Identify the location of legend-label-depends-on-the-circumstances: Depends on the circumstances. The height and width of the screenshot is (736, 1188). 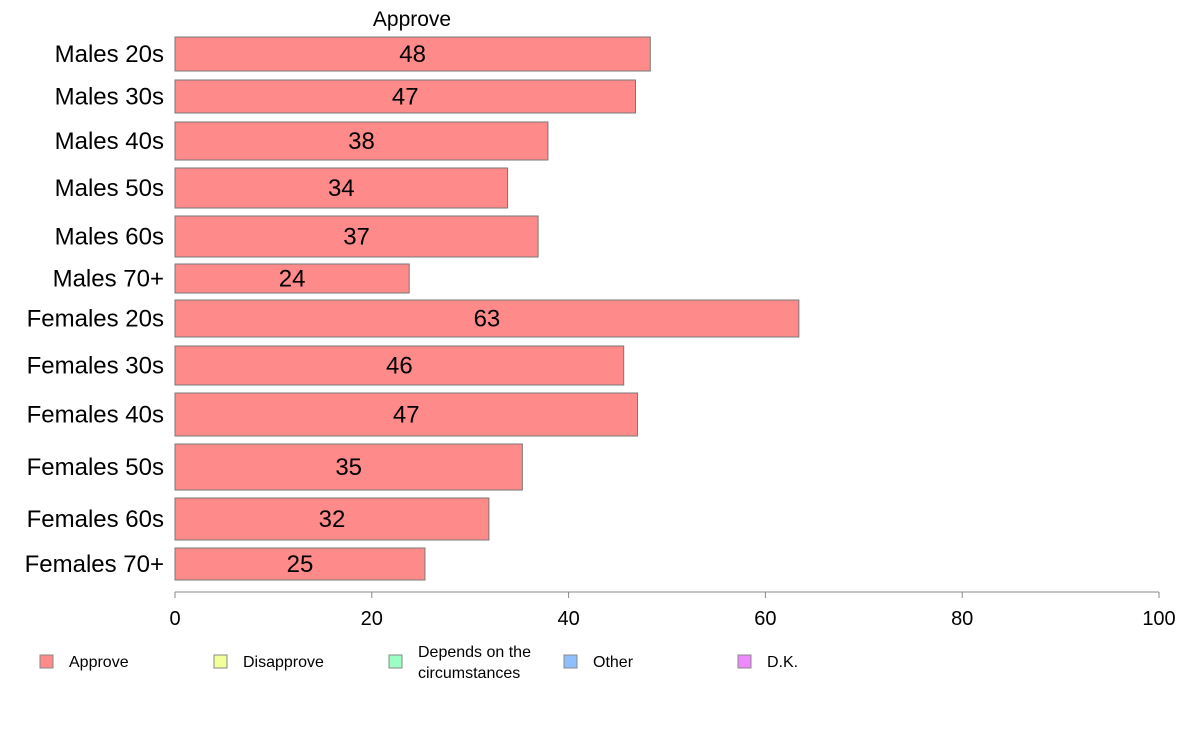
(474, 663).